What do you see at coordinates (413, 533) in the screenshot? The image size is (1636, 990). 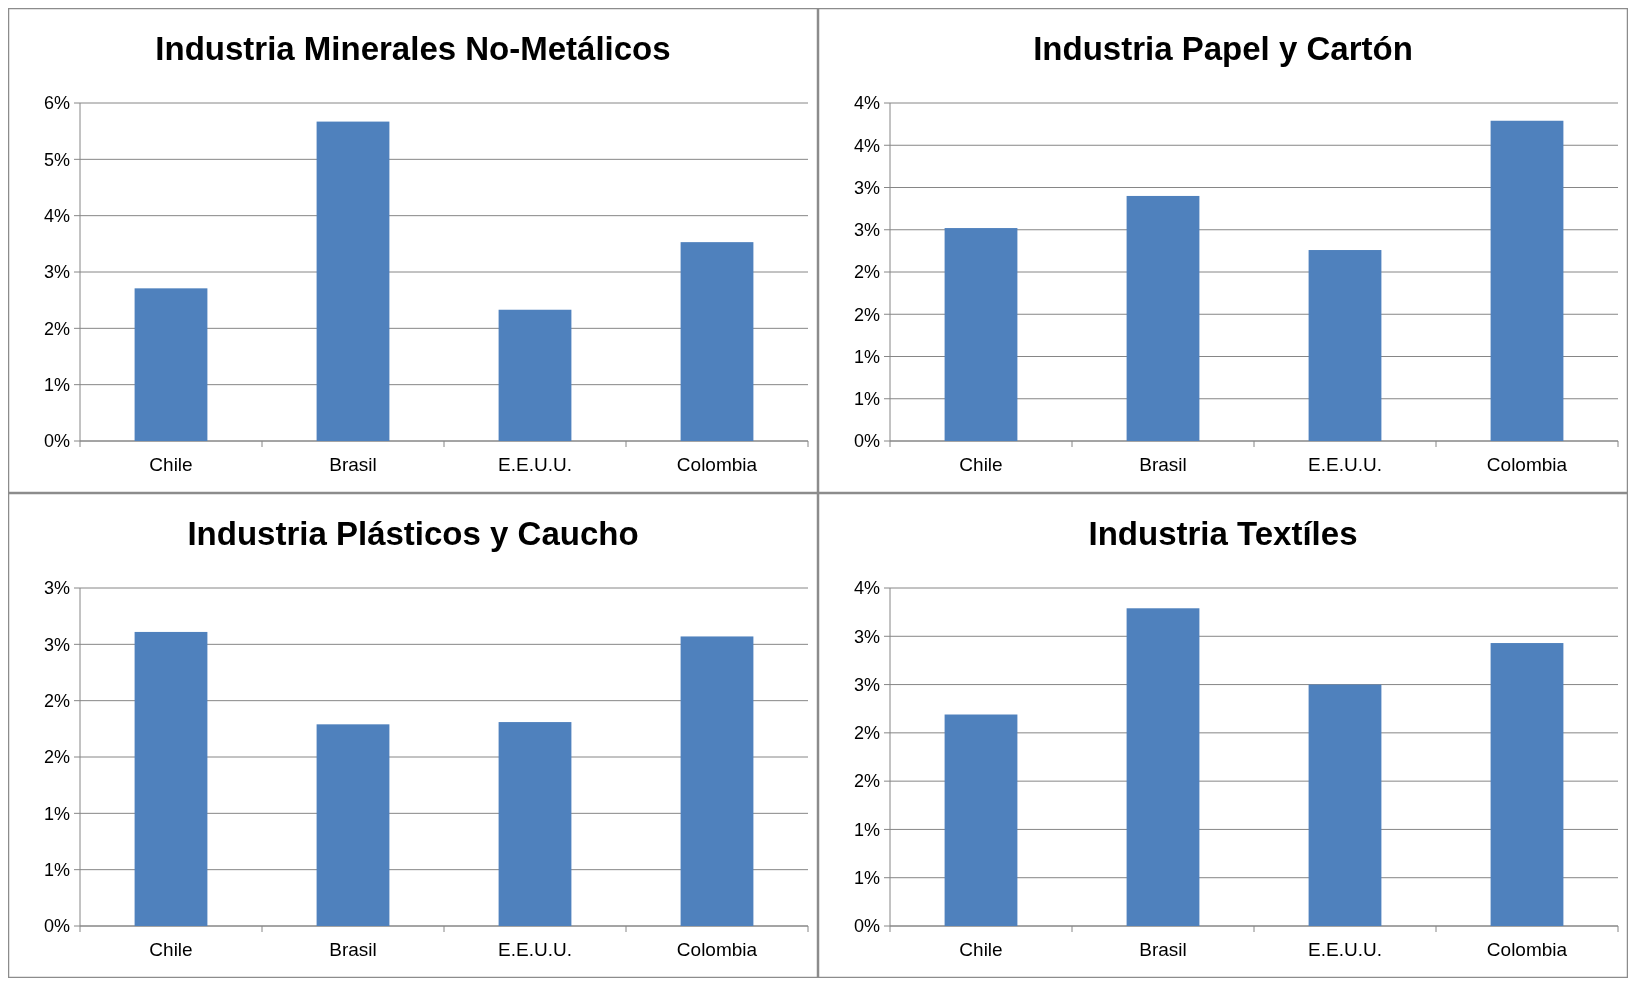 I see `chart-title: Industria Plásticos y Caucho` at bounding box center [413, 533].